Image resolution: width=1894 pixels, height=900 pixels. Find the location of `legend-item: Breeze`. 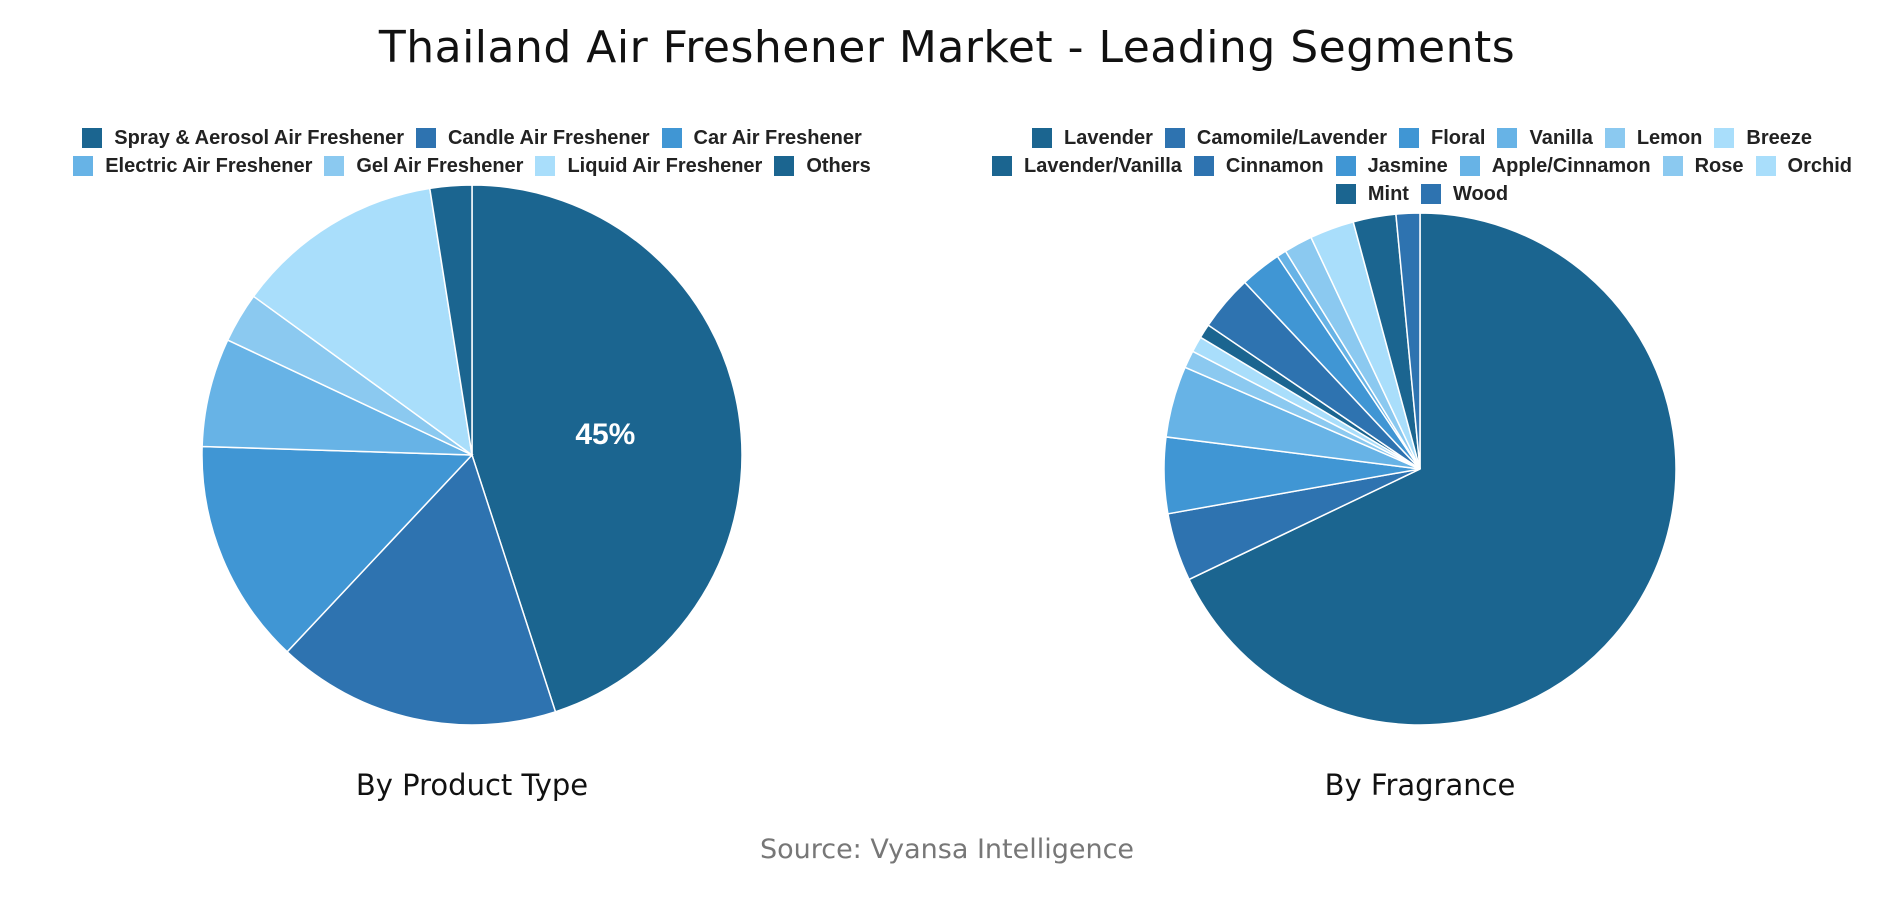

legend-item: Breeze is located at coordinates (1763, 138).